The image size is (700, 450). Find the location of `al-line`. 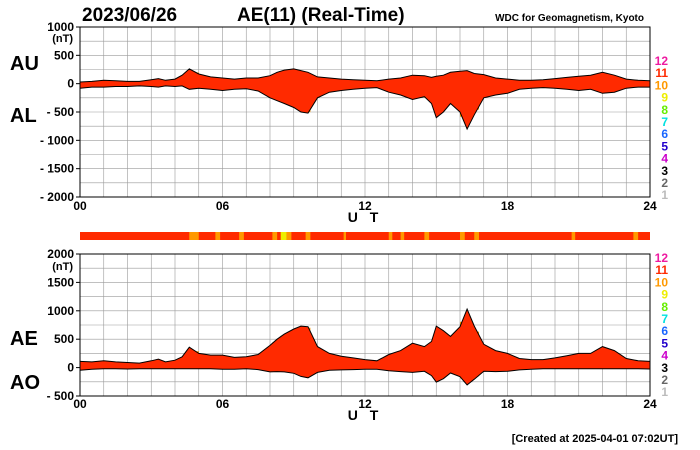

al-line is located at coordinates (364, 108).